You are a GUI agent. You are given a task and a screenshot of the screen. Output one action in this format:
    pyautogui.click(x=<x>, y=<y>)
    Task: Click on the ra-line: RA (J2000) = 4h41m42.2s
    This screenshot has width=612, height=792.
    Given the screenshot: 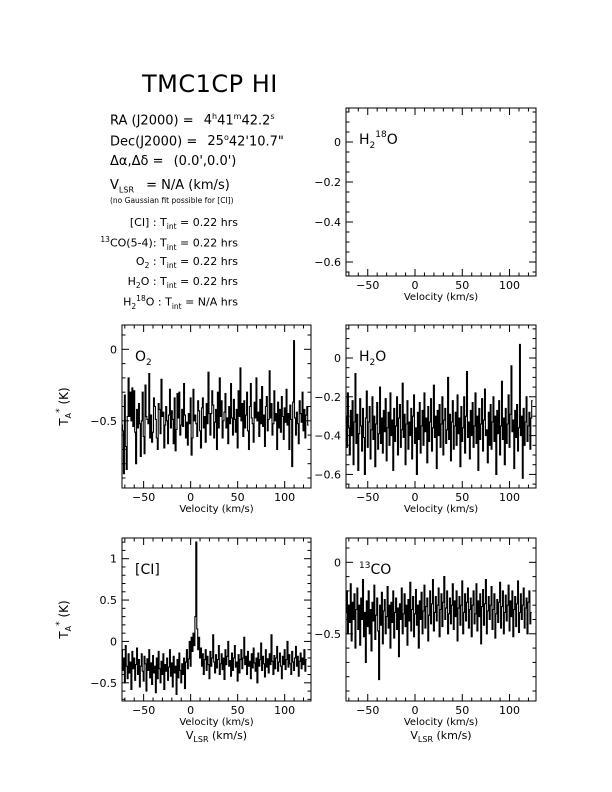 What is the action you would take?
    pyautogui.click(x=192, y=120)
    